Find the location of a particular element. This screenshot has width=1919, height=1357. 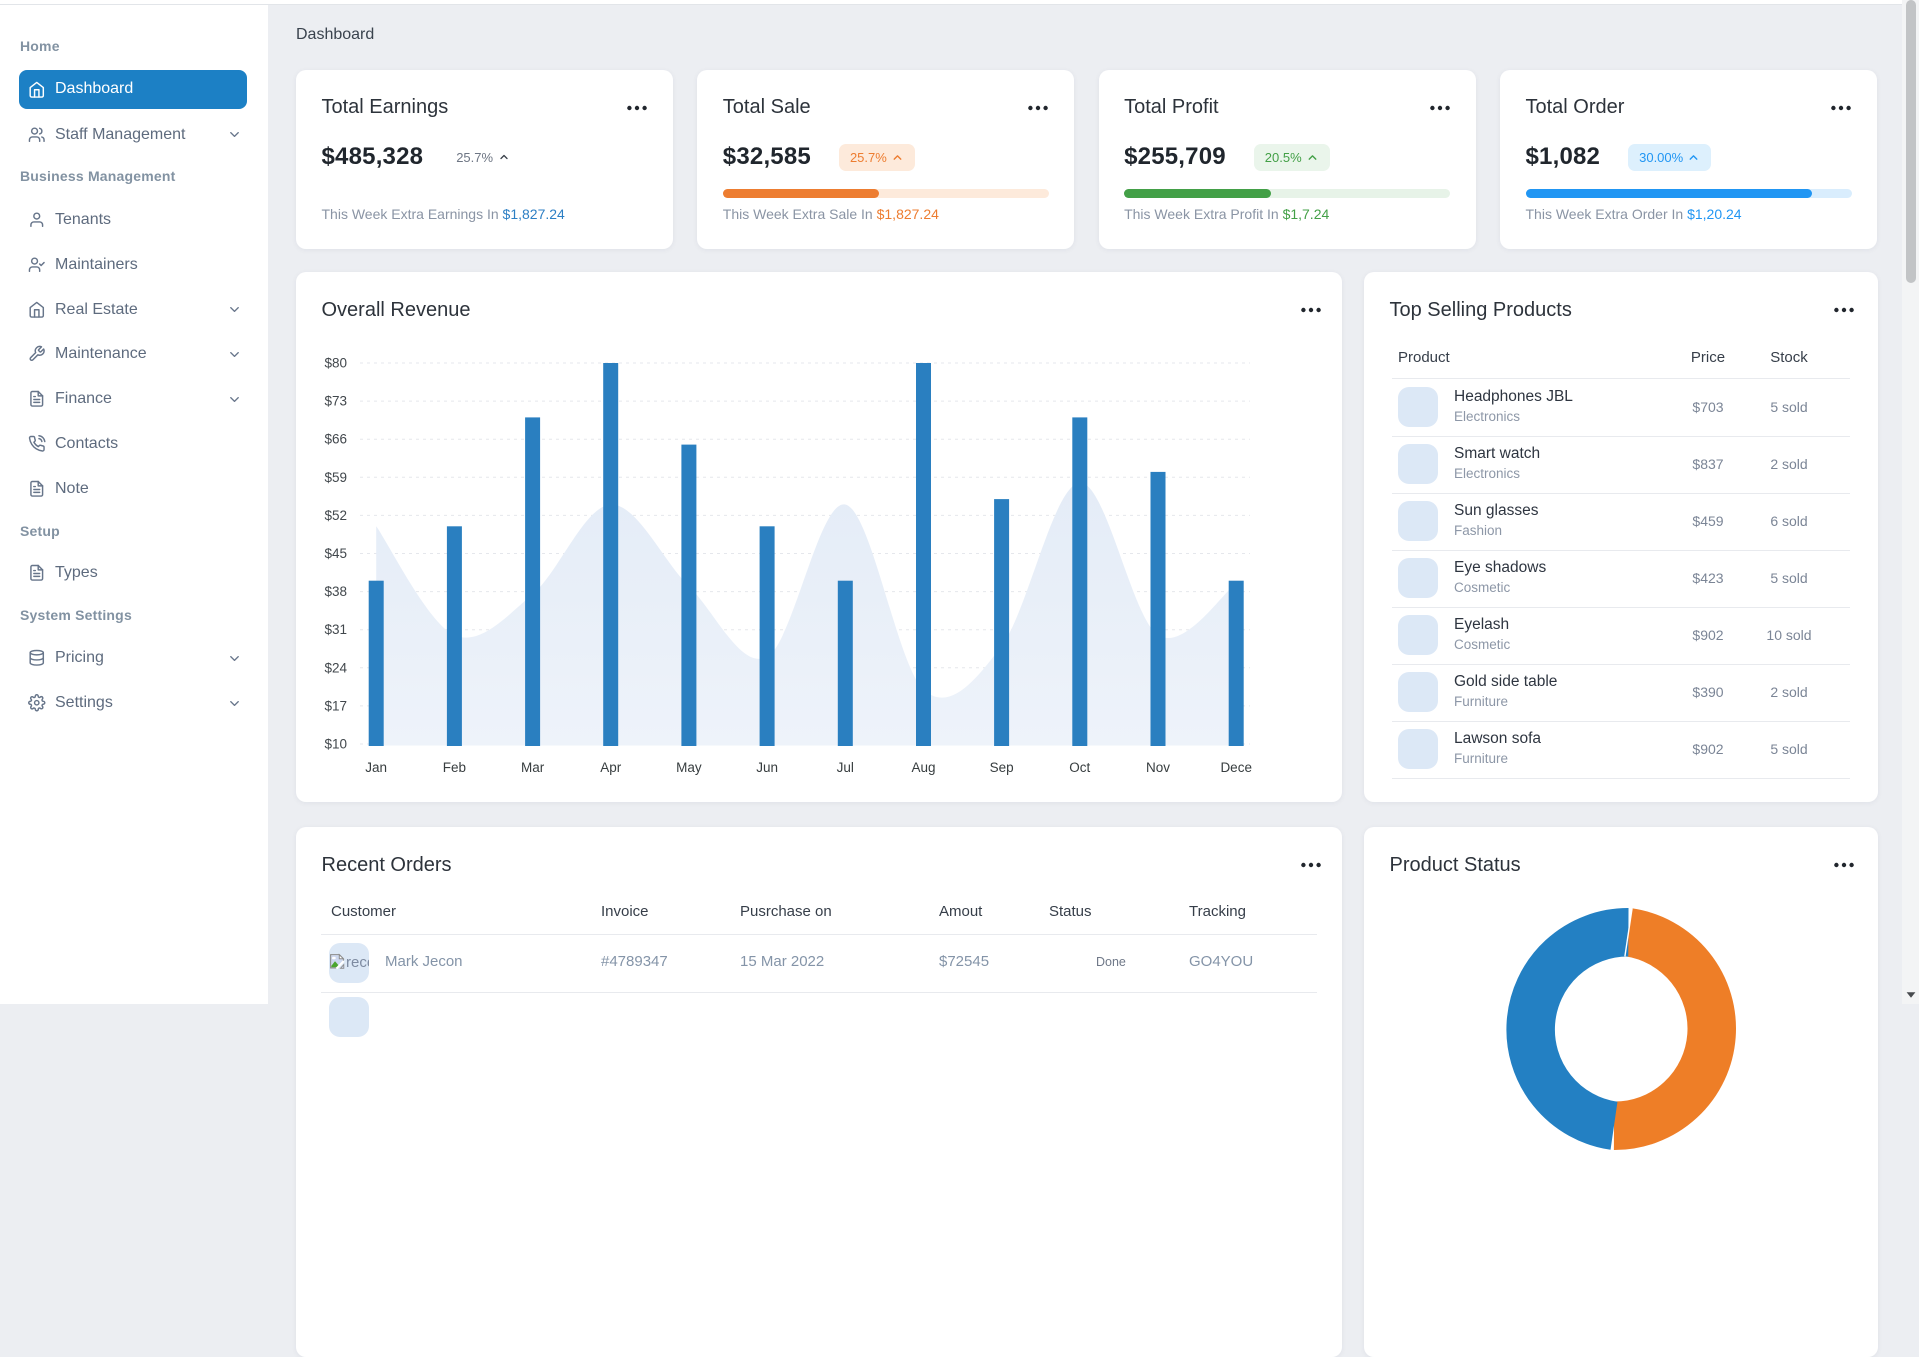

svg-text: Mar is located at coordinates (533, 767).